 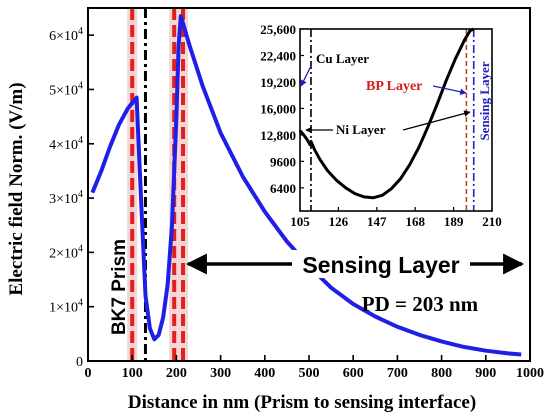 What do you see at coordinates (306, 76) in the screenshot?
I see `inset-cu-arrow` at bounding box center [306, 76].